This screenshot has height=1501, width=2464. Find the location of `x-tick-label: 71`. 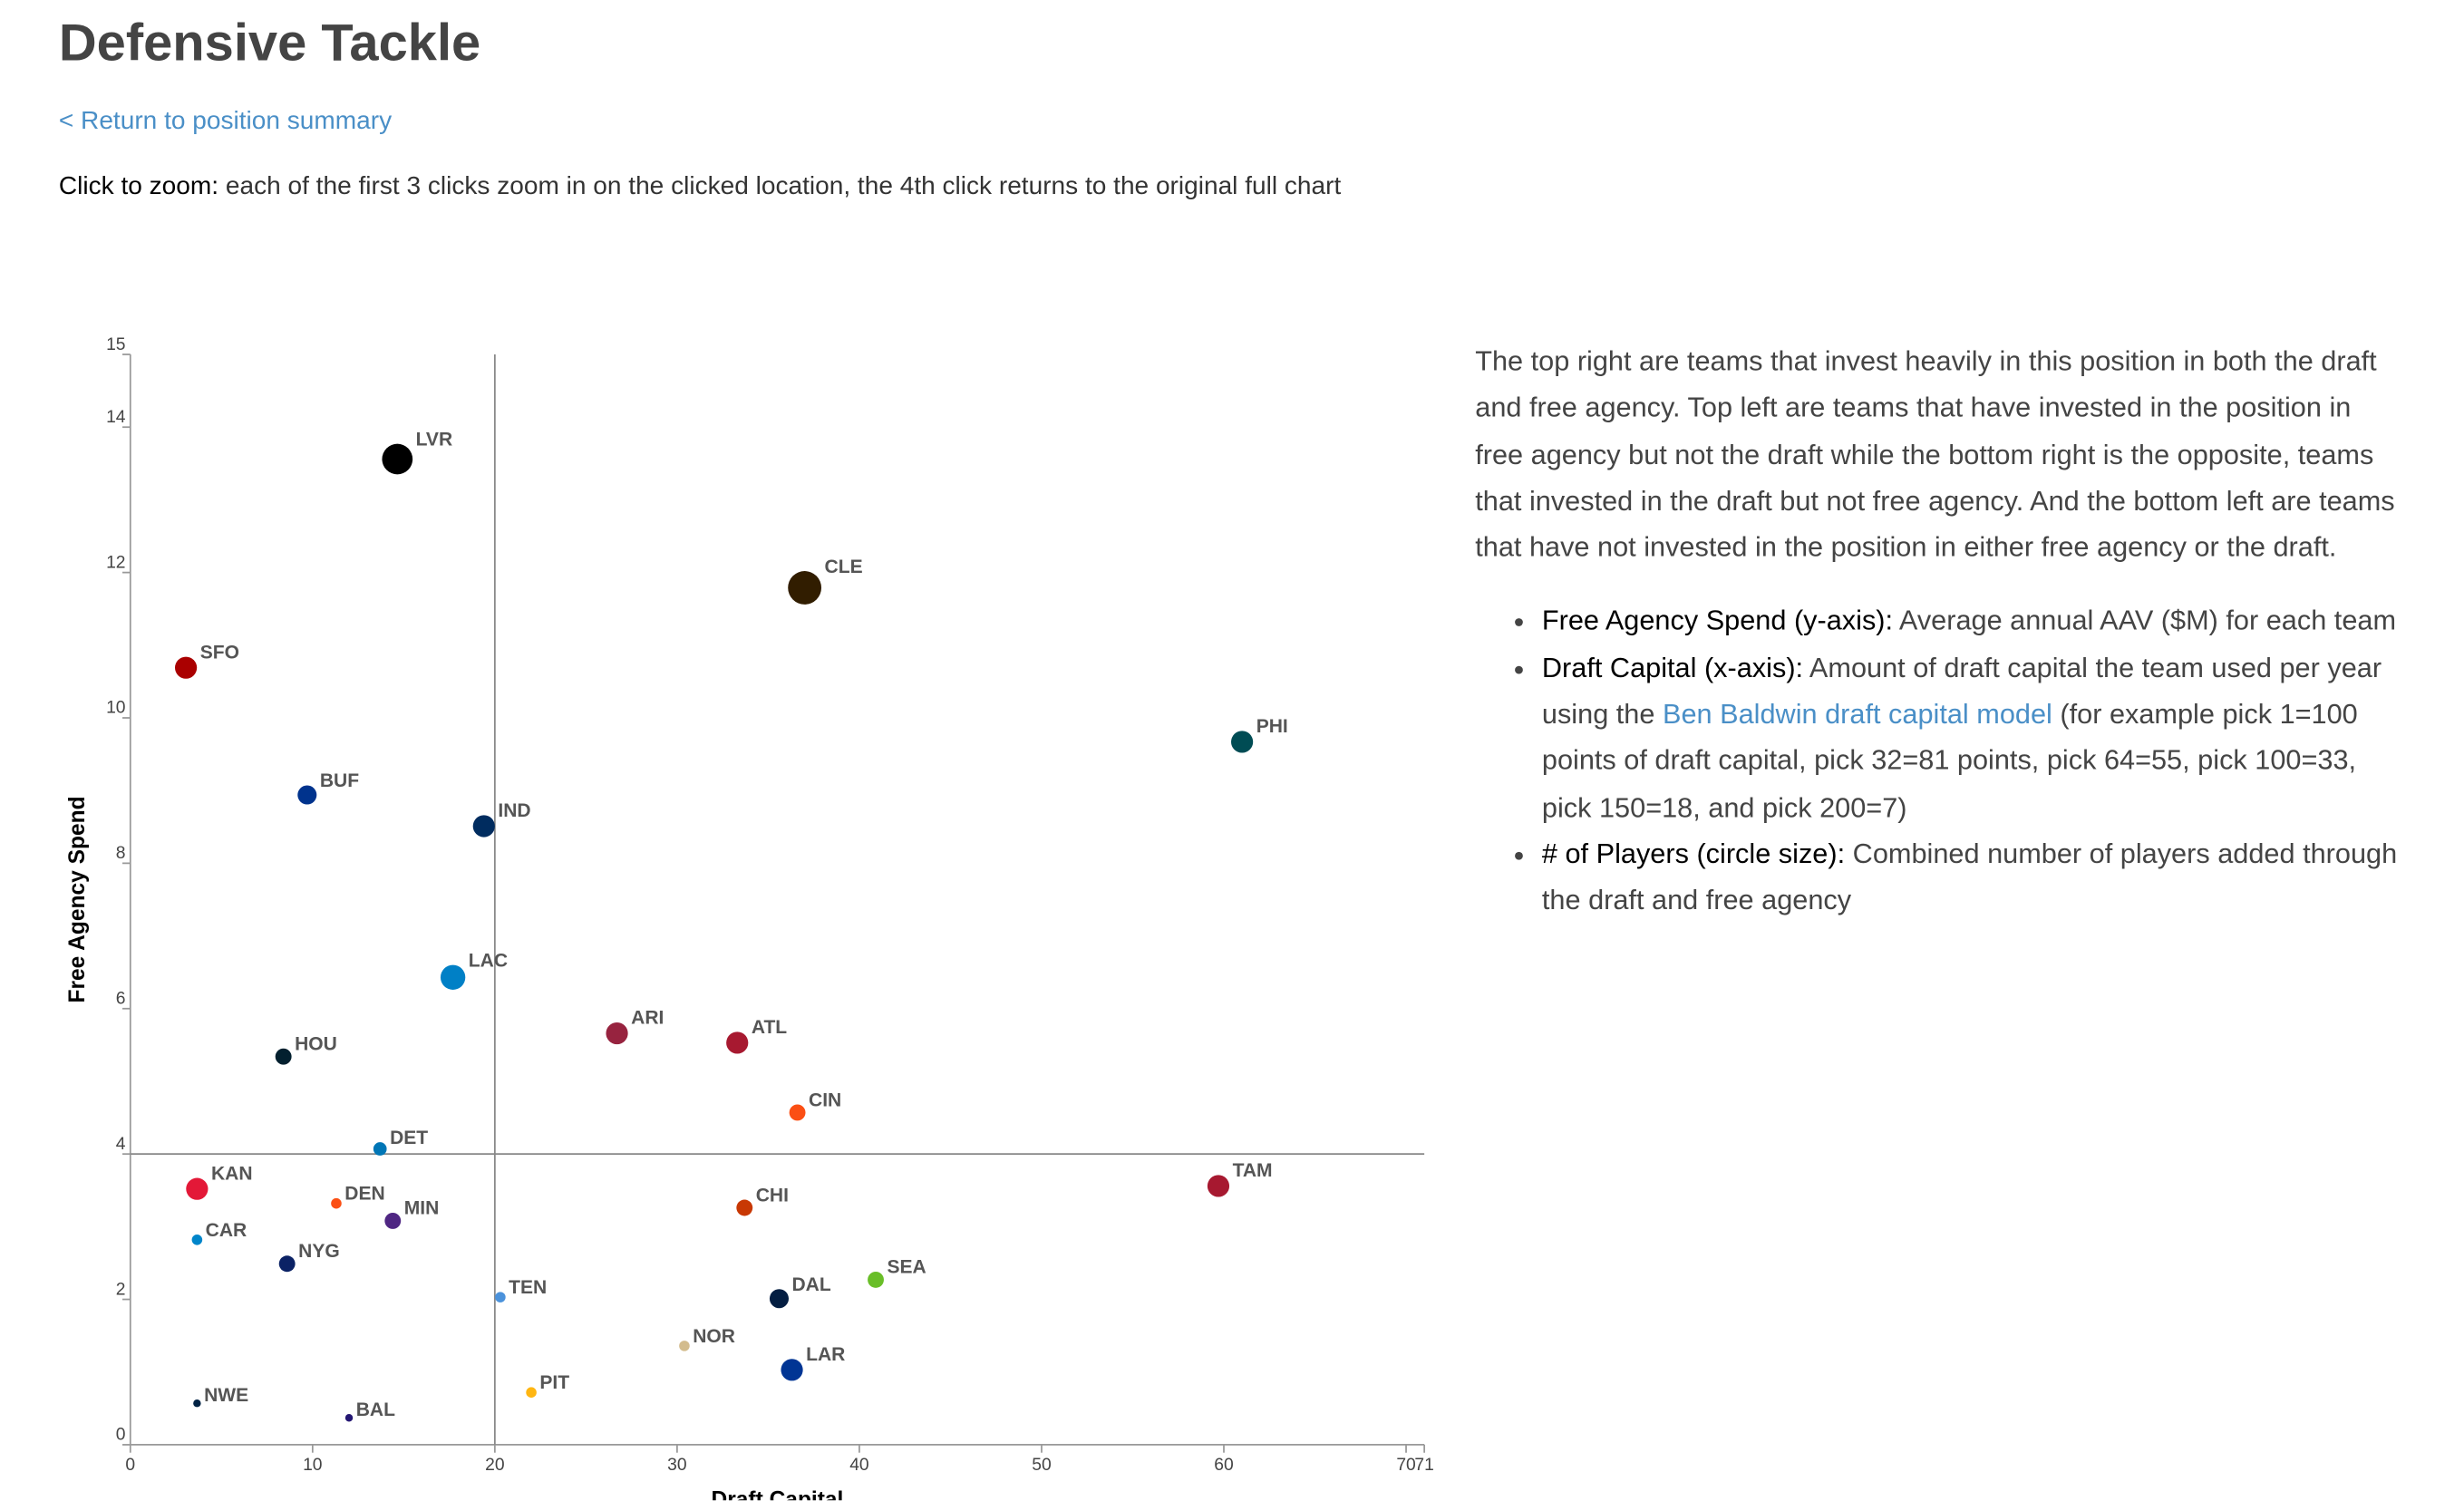

x-tick-label: 71 is located at coordinates (1423, 1465).